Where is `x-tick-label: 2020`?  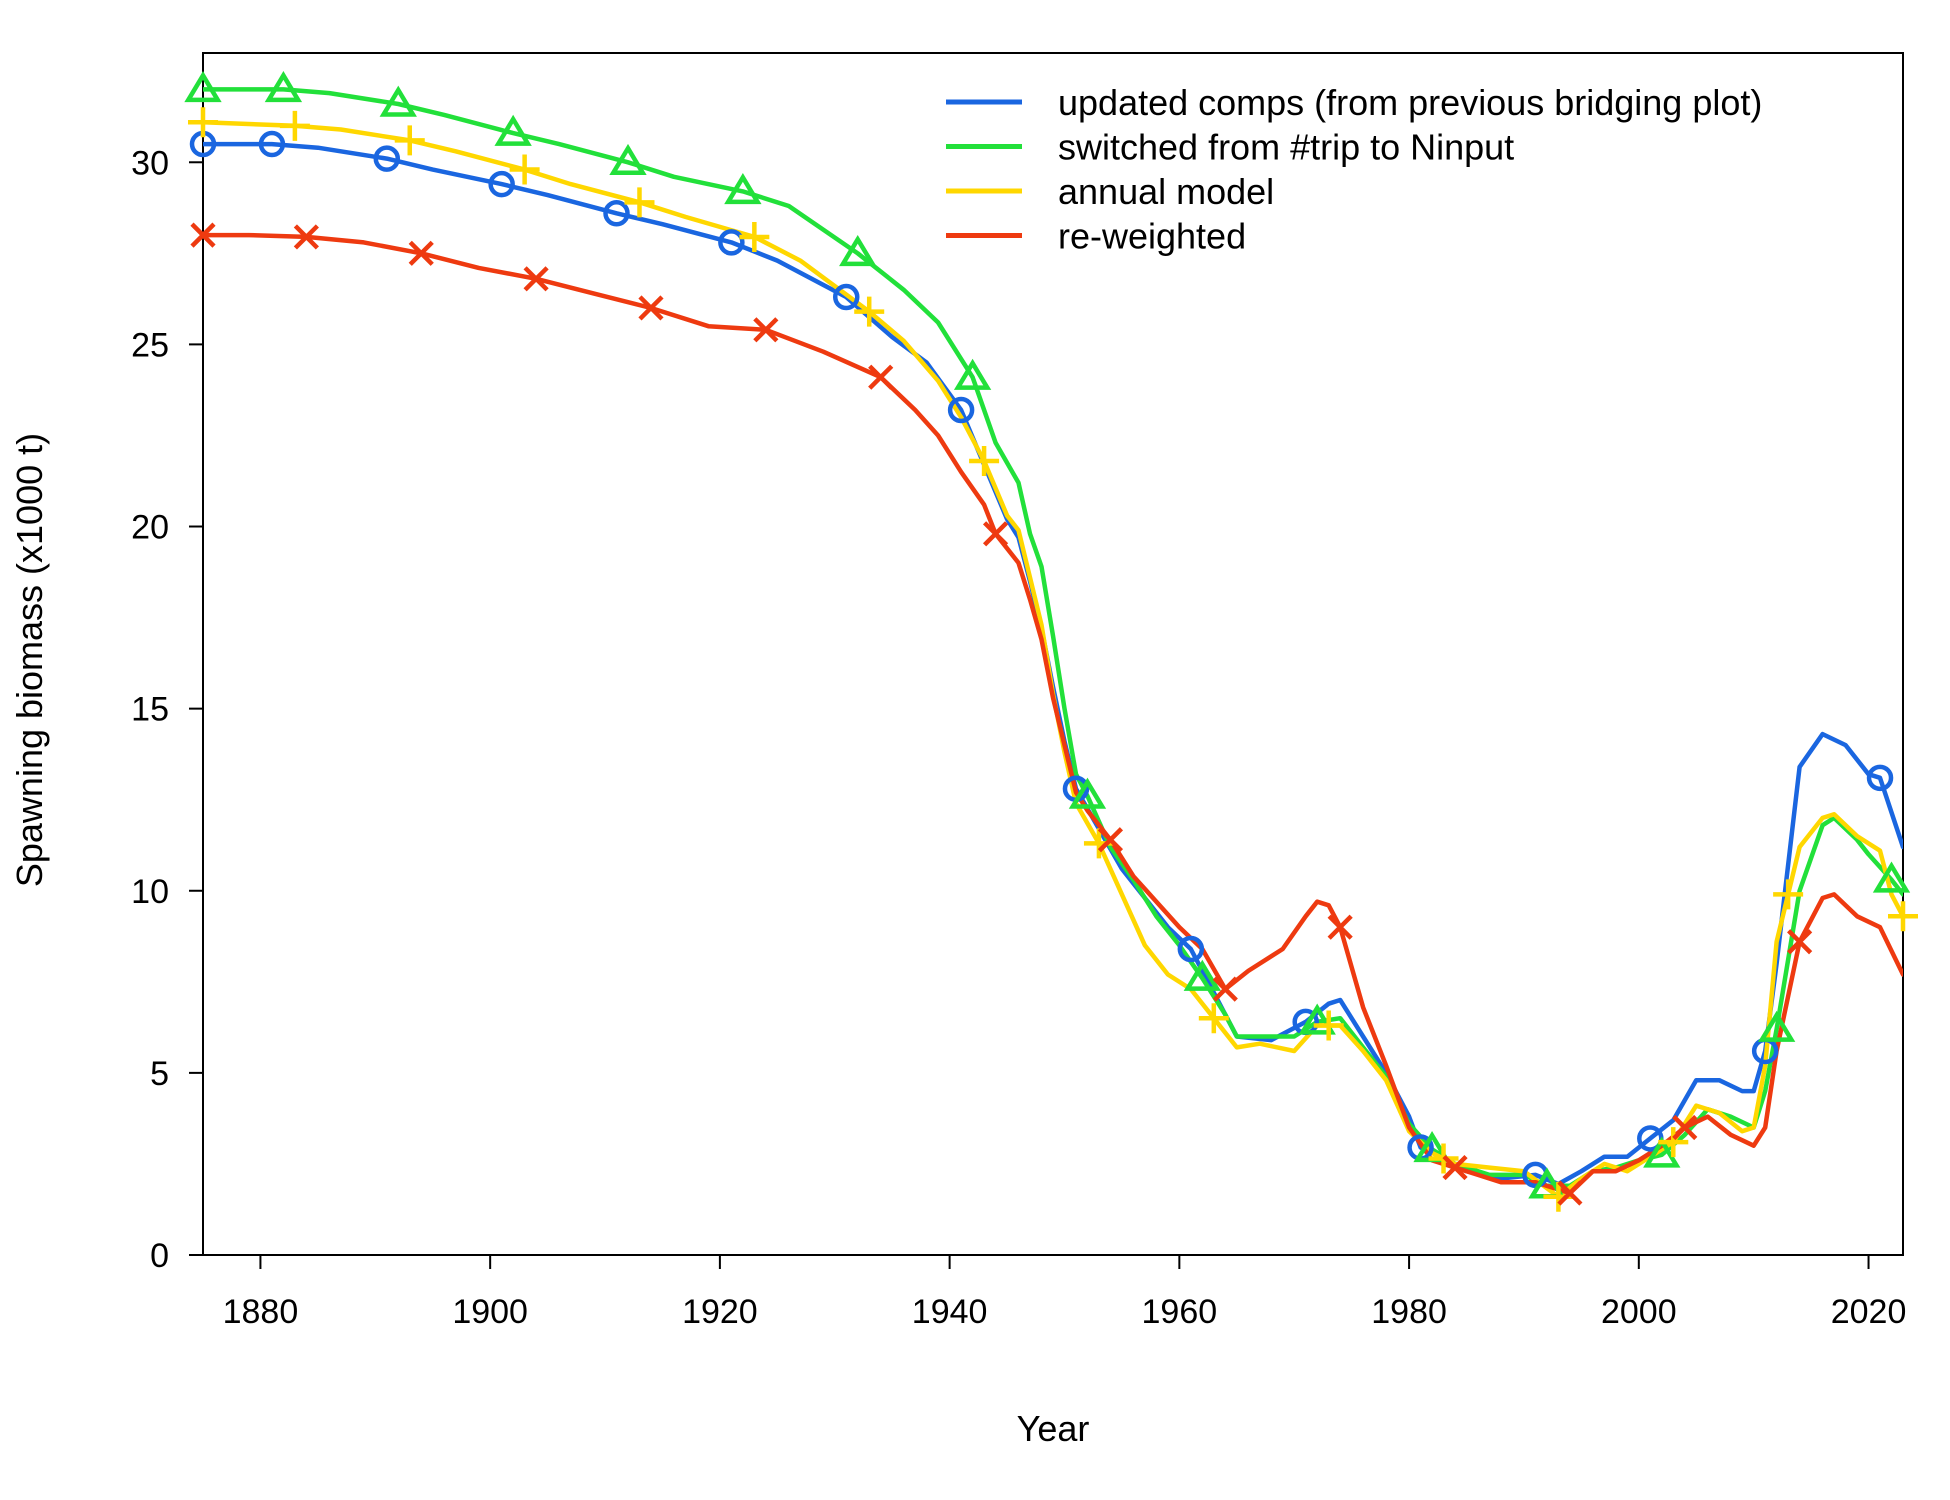 x-tick-label: 2020 is located at coordinates (1869, 1312).